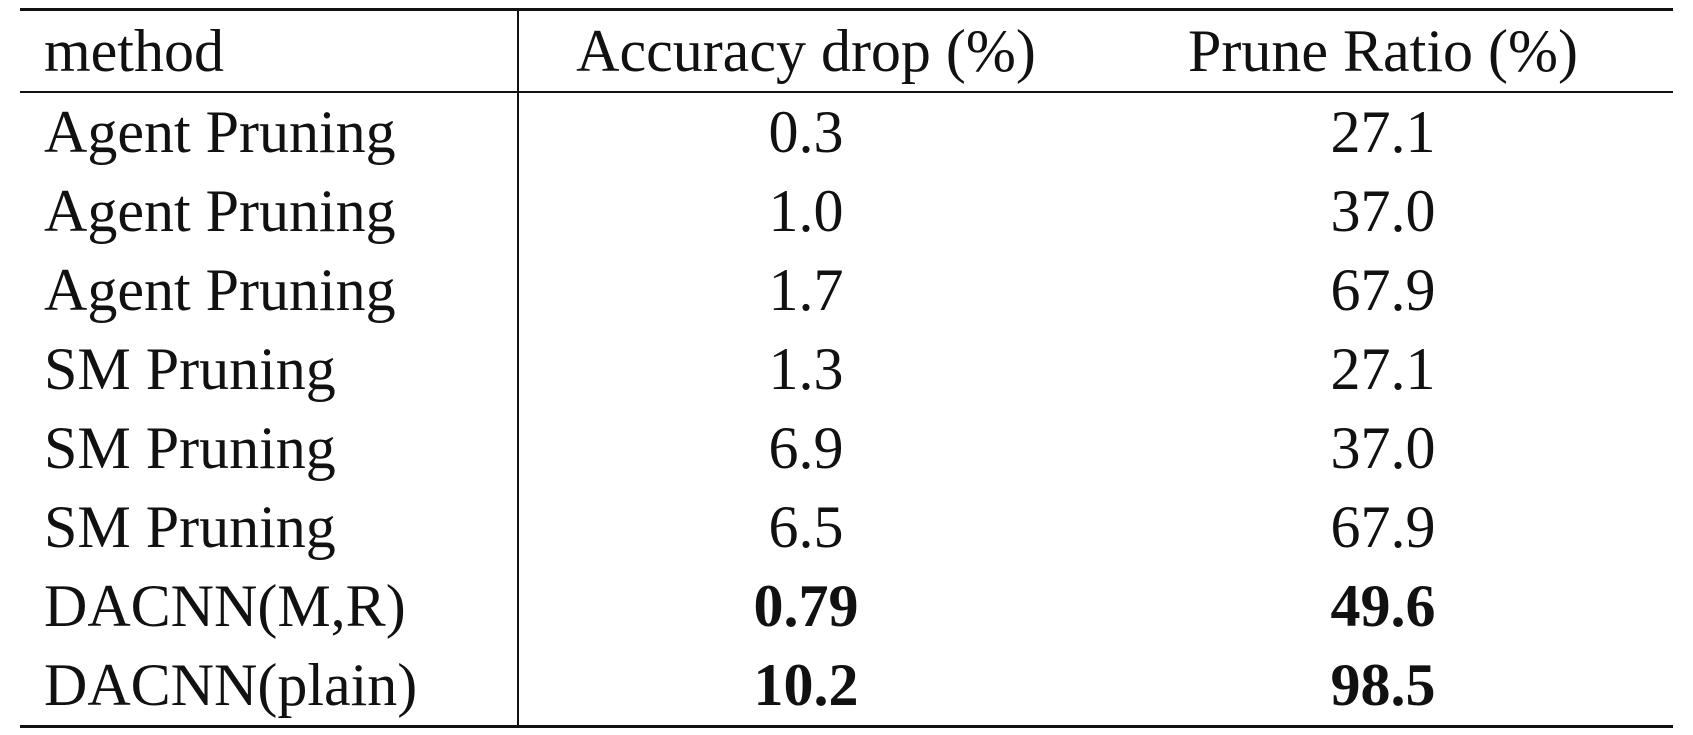 The width and height of the screenshot is (1693, 735). What do you see at coordinates (806, 448) in the screenshot?
I see `cell-accuracy-drop: 6.9` at bounding box center [806, 448].